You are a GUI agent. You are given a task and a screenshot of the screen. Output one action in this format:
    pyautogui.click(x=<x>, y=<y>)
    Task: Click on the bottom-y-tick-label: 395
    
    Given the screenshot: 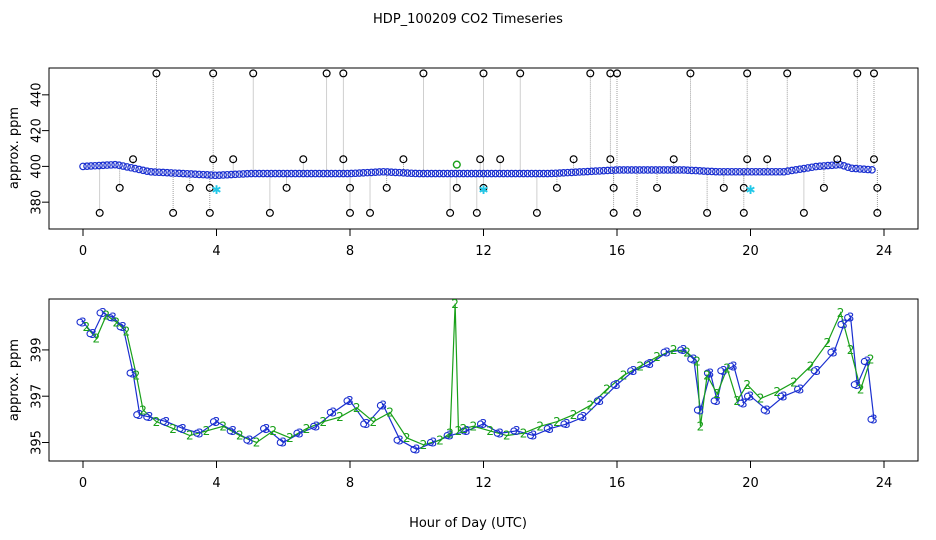 What is the action you would take?
    pyautogui.click(x=37, y=442)
    